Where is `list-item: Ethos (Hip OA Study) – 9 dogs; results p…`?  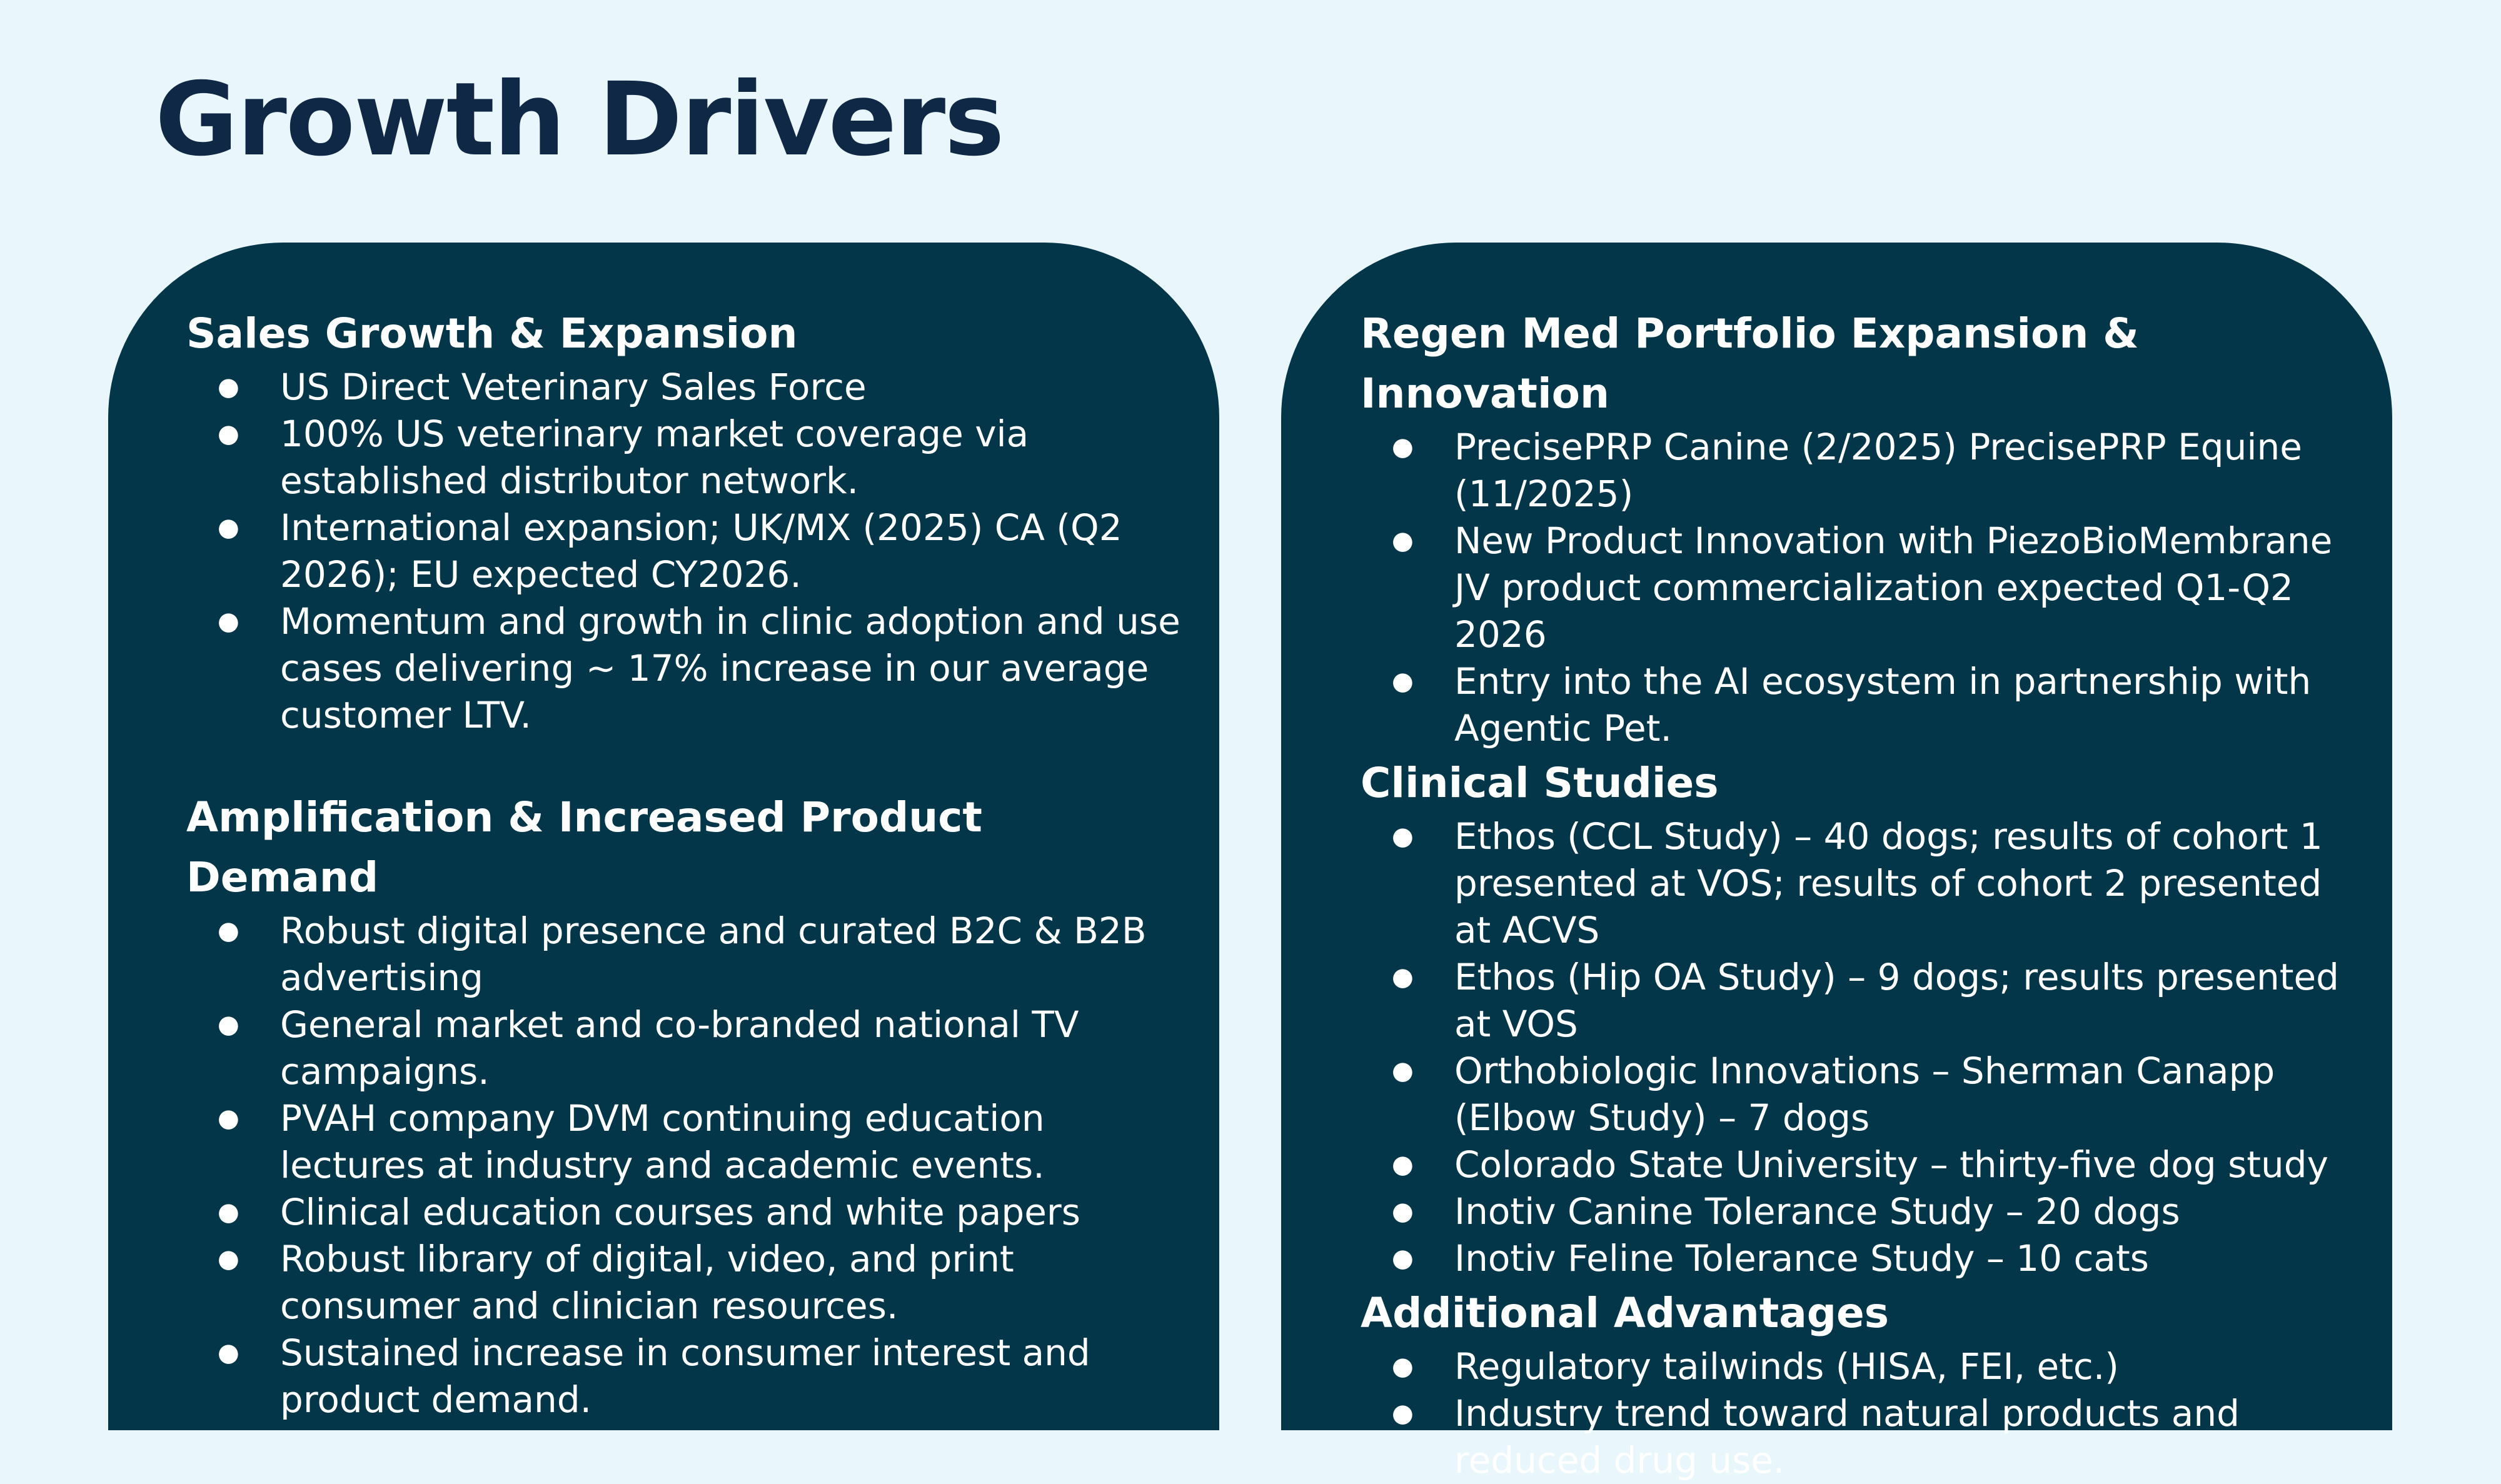
list-item: Ethos (Hip OA Study) – 9 dogs; results p… is located at coordinates (1858, 1001).